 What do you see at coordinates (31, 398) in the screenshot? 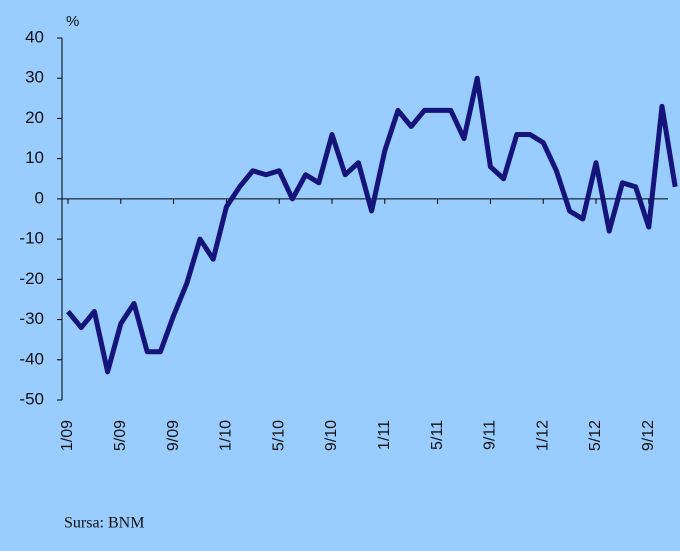
I see `y-tick-label: -50` at bounding box center [31, 398].